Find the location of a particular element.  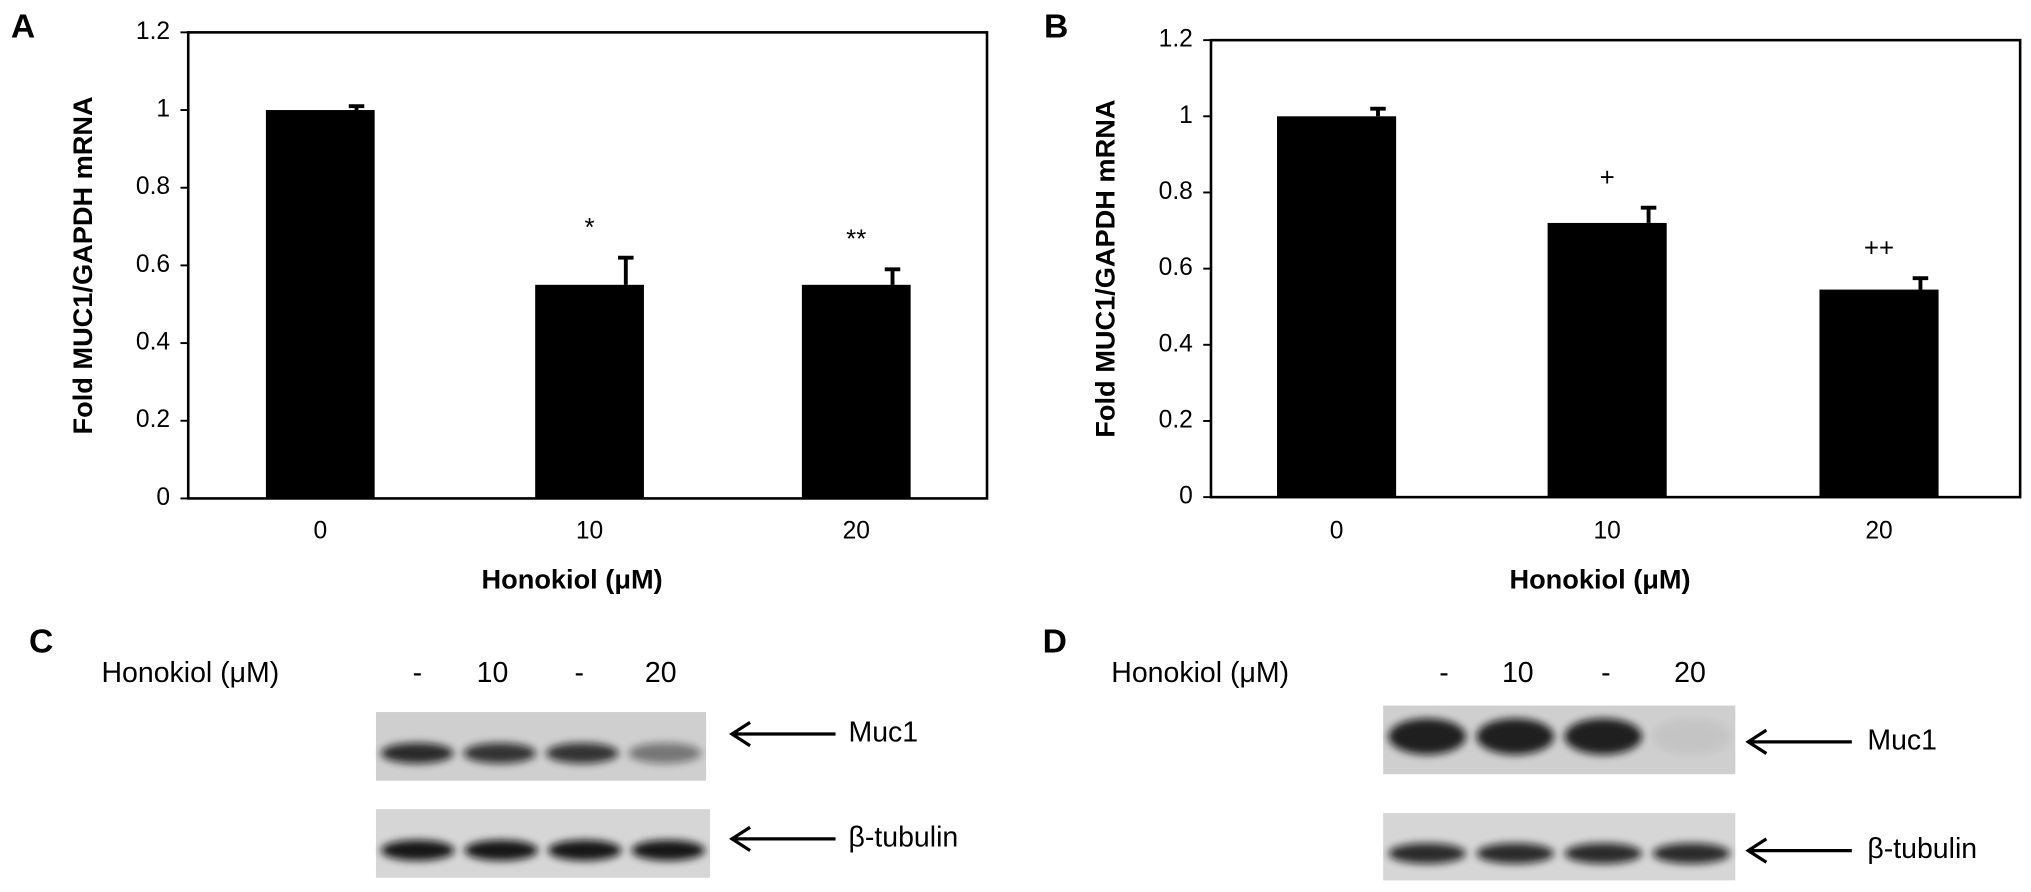

significance-mark: + is located at coordinates (1607, 178).